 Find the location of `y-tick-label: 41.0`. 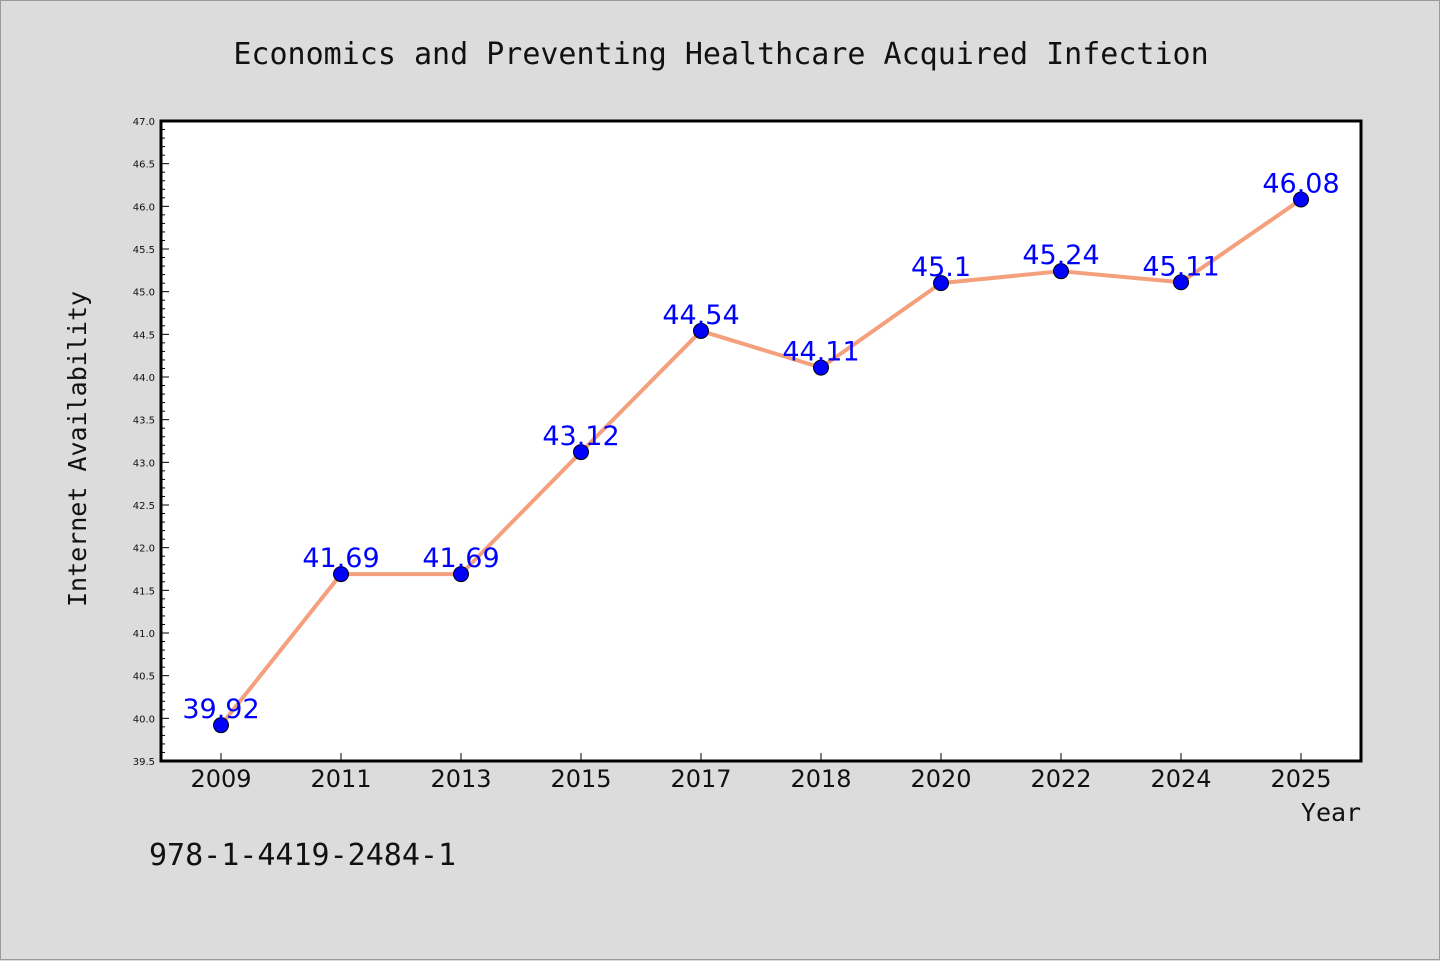

y-tick-label: 41.0 is located at coordinates (144, 634).